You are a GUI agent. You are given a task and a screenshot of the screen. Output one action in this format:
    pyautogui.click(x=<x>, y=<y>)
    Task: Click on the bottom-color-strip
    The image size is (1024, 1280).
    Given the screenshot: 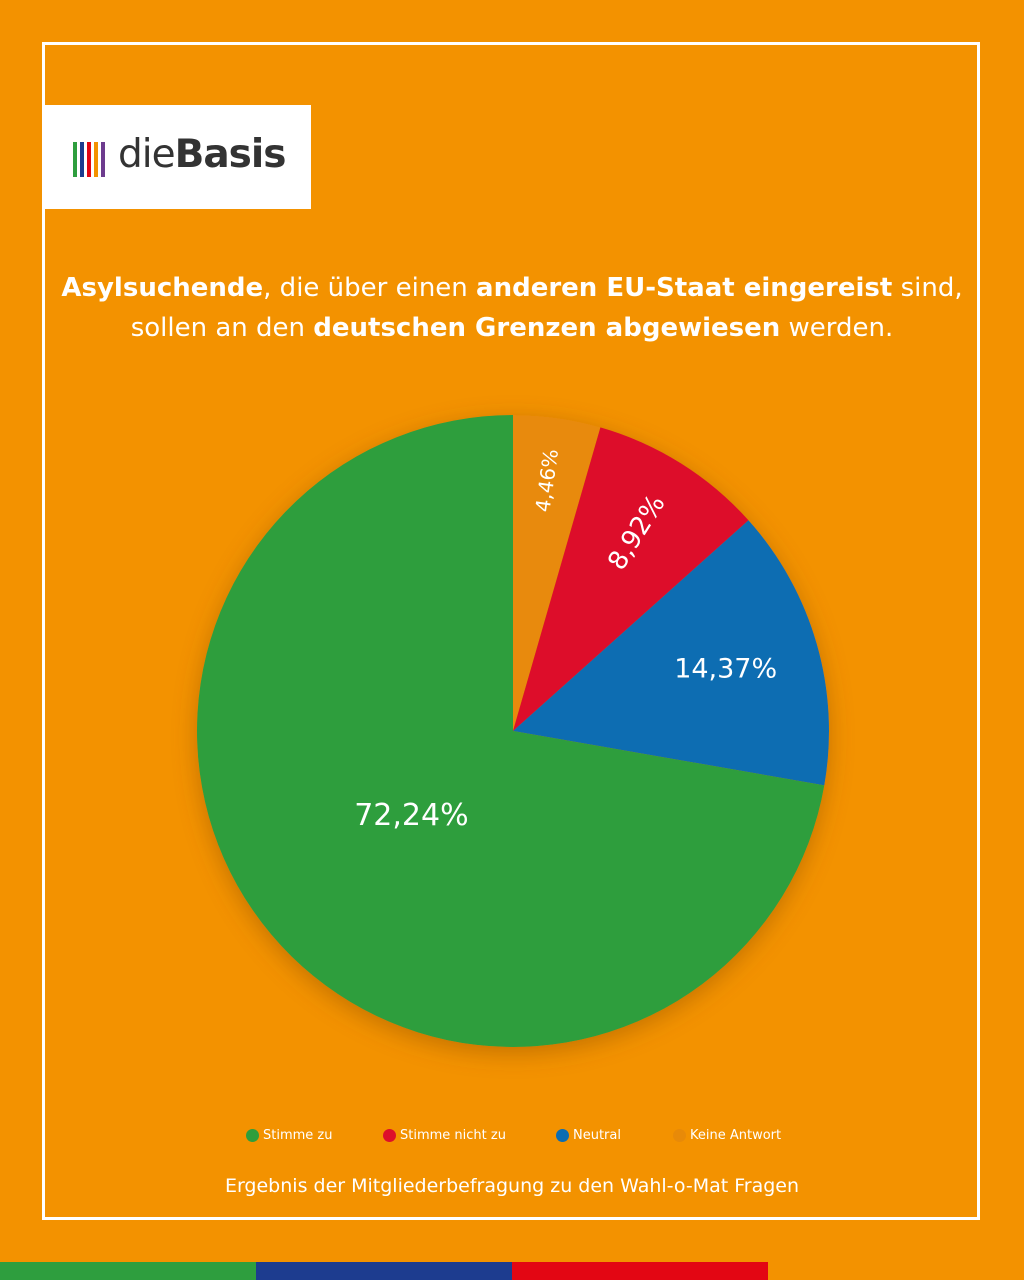 What is the action you would take?
    pyautogui.click(x=512, y=1271)
    